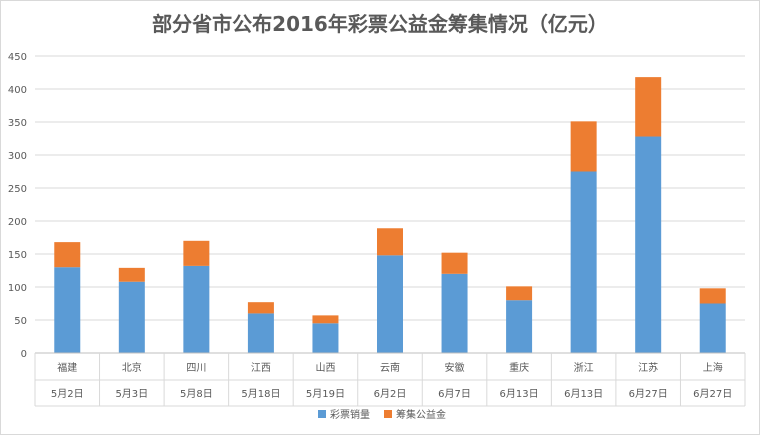  I want to click on chart-title: 部分省市公布2016年彩票公益金筹集情况（亿元）, so click(380, 24).